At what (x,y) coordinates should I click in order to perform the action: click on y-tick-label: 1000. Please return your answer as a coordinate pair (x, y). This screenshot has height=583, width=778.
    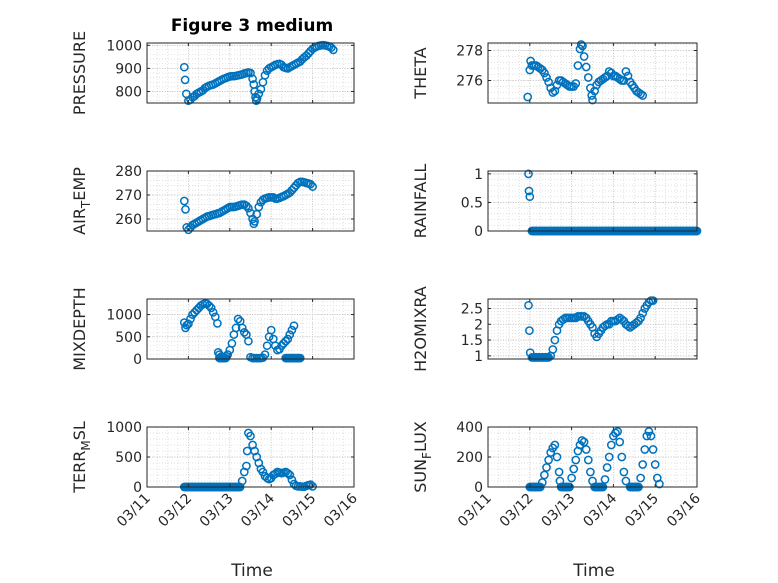
    Looking at the image, I should click on (124, 428).